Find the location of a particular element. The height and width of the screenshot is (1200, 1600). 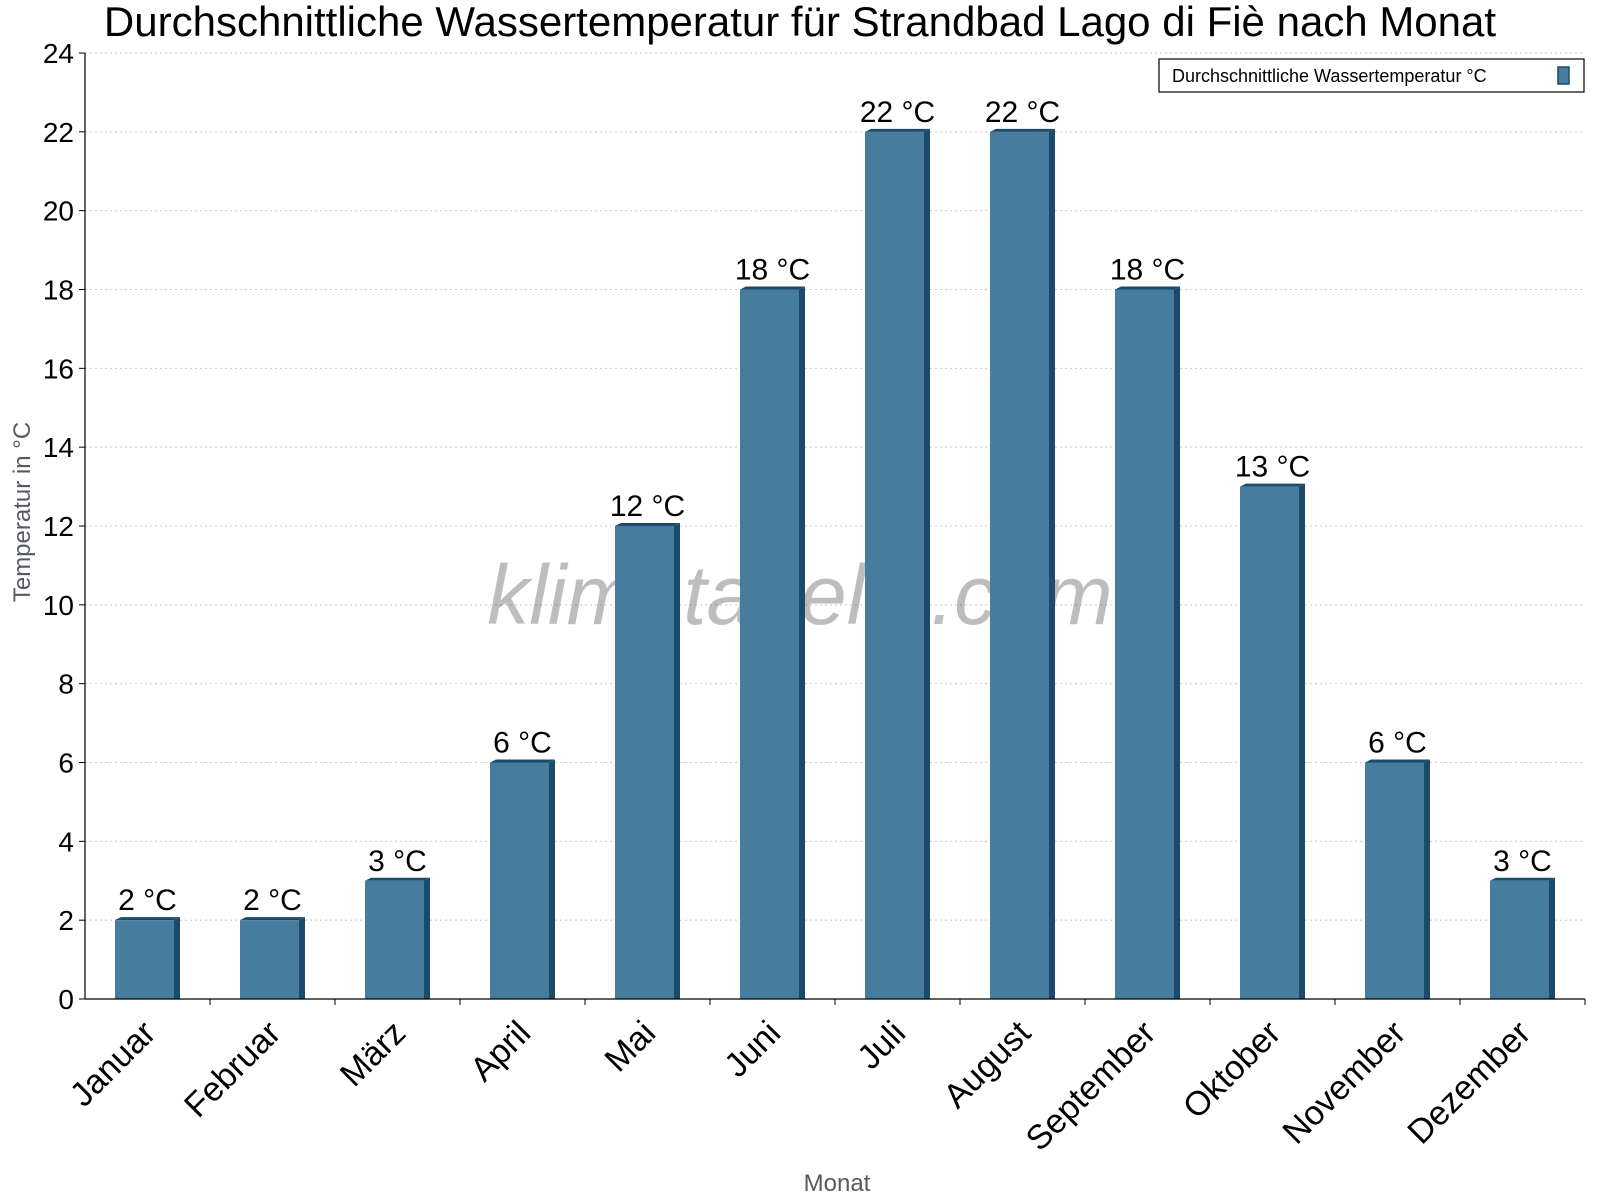

y-tick-label: 0 is located at coordinates (66, 999).